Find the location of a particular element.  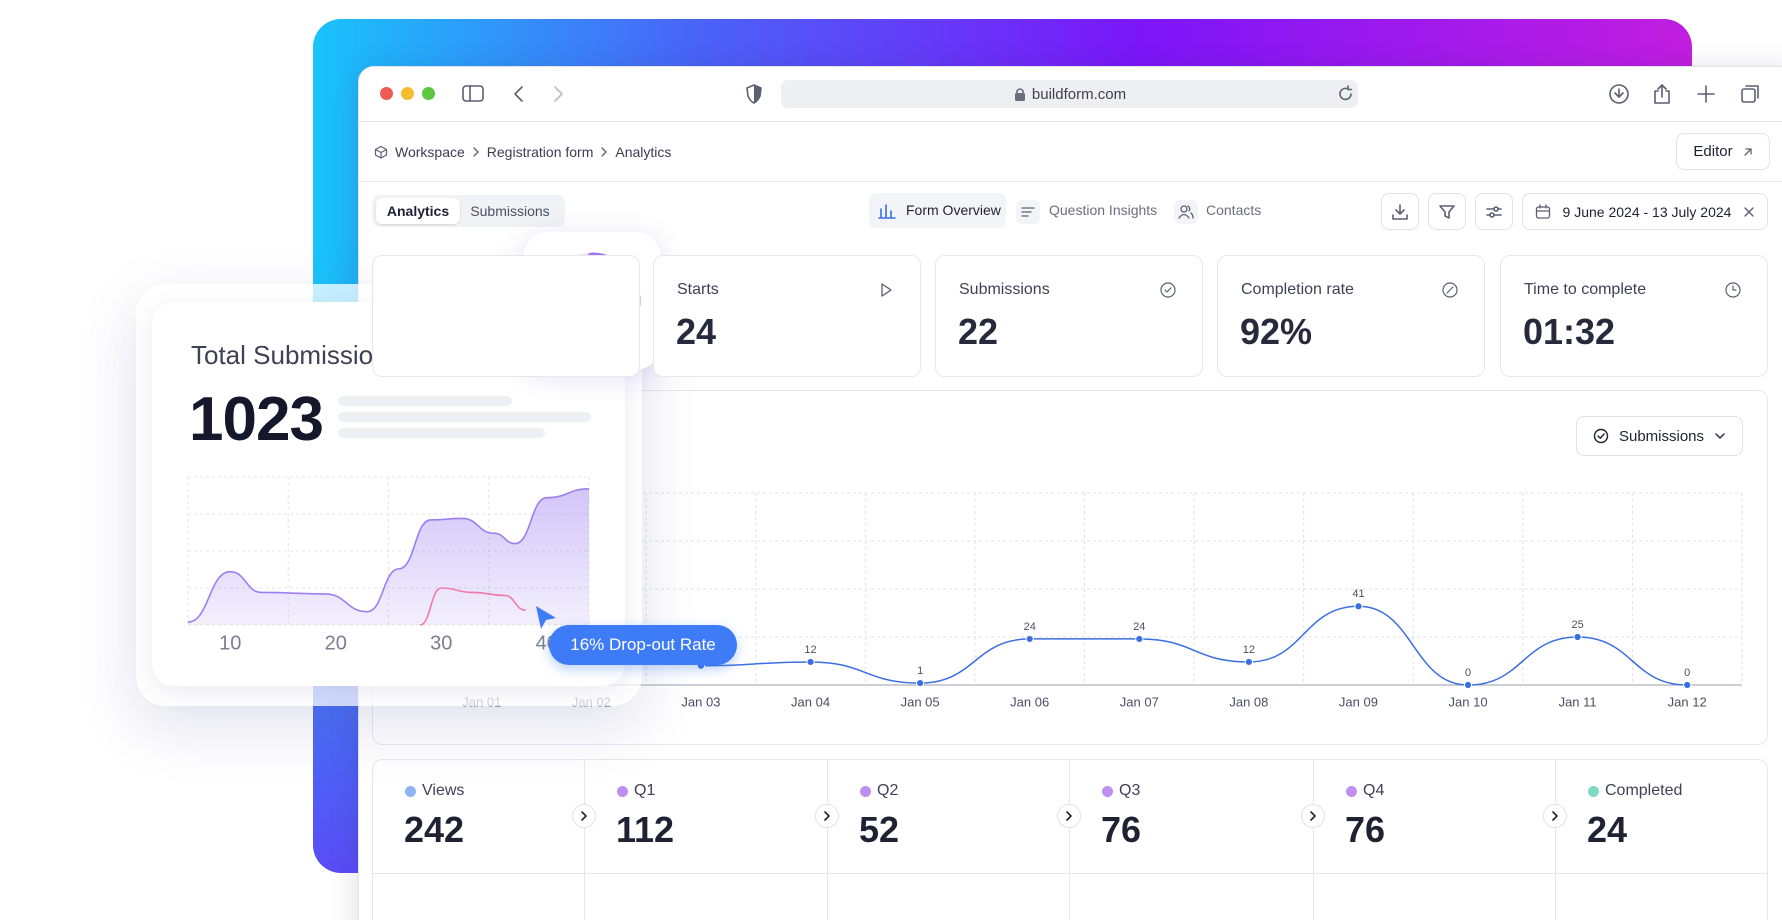

view-tab: Contacts is located at coordinates (1234, 210).